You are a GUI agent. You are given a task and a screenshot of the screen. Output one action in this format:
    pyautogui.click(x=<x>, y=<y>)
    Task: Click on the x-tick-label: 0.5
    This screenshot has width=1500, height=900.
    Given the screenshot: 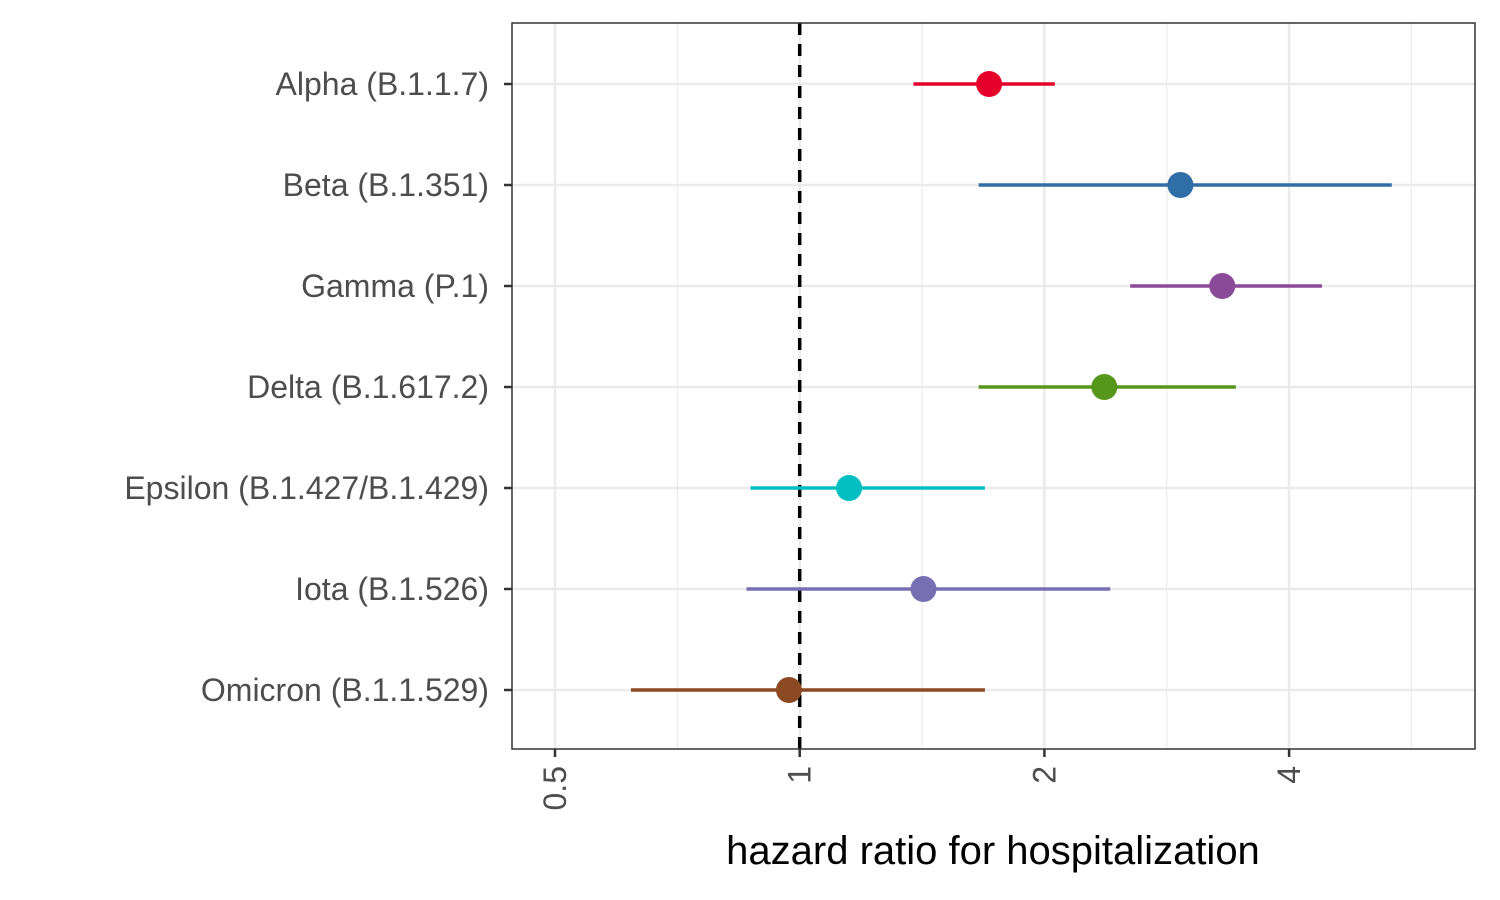 What is the action you would take?
    pyautogui.click(x=555, y=788)
    